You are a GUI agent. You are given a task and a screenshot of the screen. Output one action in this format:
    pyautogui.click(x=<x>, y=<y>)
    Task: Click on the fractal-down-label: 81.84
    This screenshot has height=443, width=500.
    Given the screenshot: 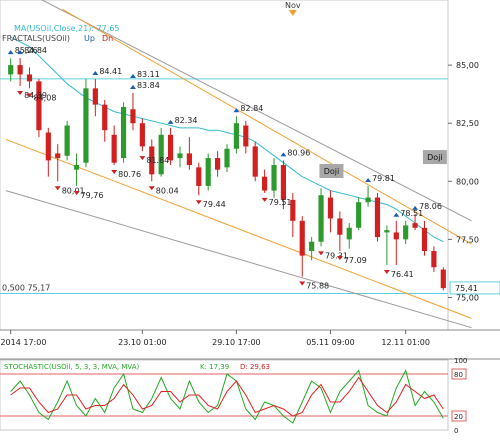 What is the action you would take?
    pyautogui.click(x=157, y=160)
    